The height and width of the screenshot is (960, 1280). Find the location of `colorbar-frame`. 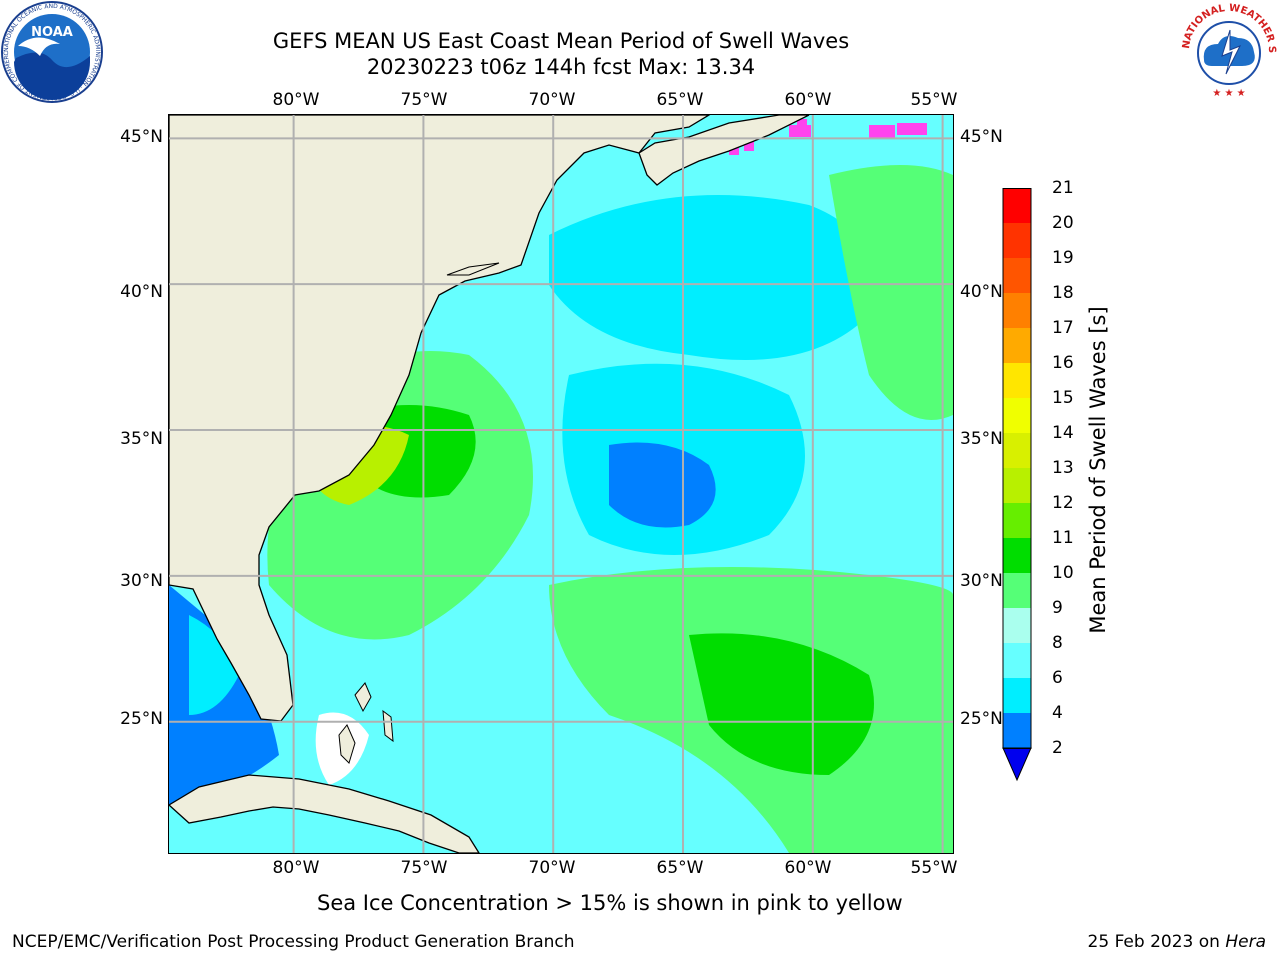

colorbar-frame is located at coordinates (1017, 468).